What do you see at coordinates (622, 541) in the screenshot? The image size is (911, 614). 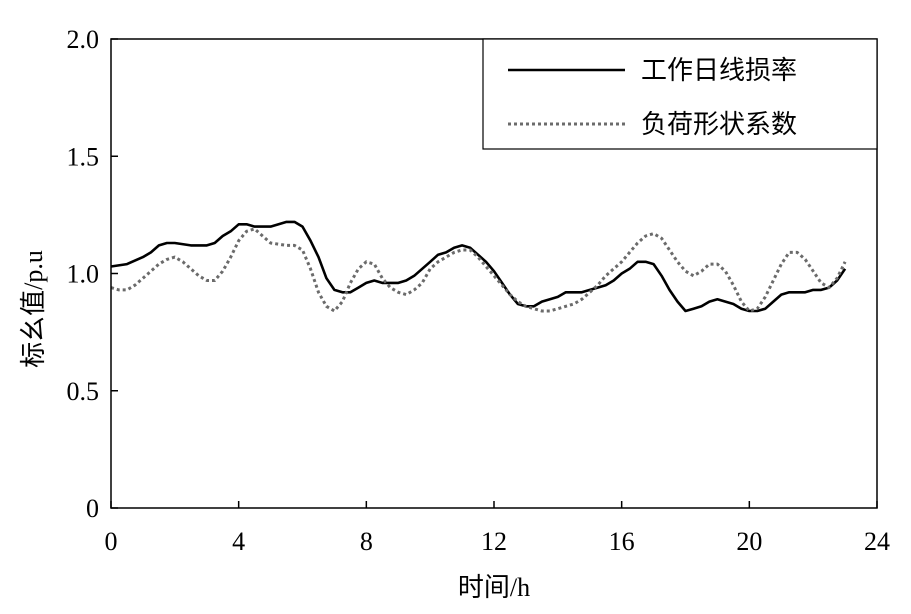 I see `x-tick-label: 16` at bounding box center [622, 541].